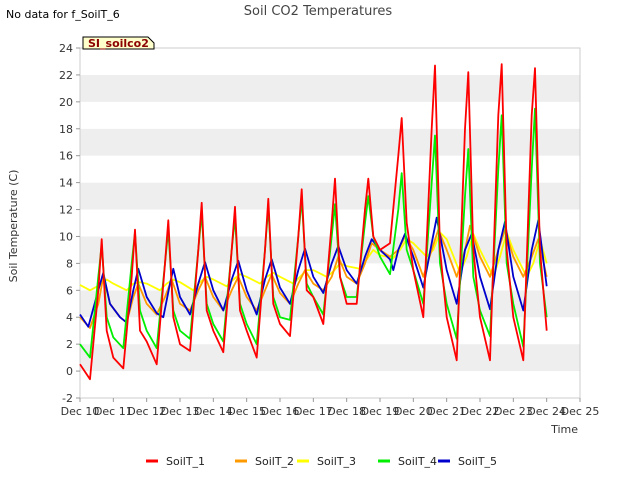 The height and width of the screenshot is (480, 640). I want to click on y-tick-label: 12, so click(66, 210).